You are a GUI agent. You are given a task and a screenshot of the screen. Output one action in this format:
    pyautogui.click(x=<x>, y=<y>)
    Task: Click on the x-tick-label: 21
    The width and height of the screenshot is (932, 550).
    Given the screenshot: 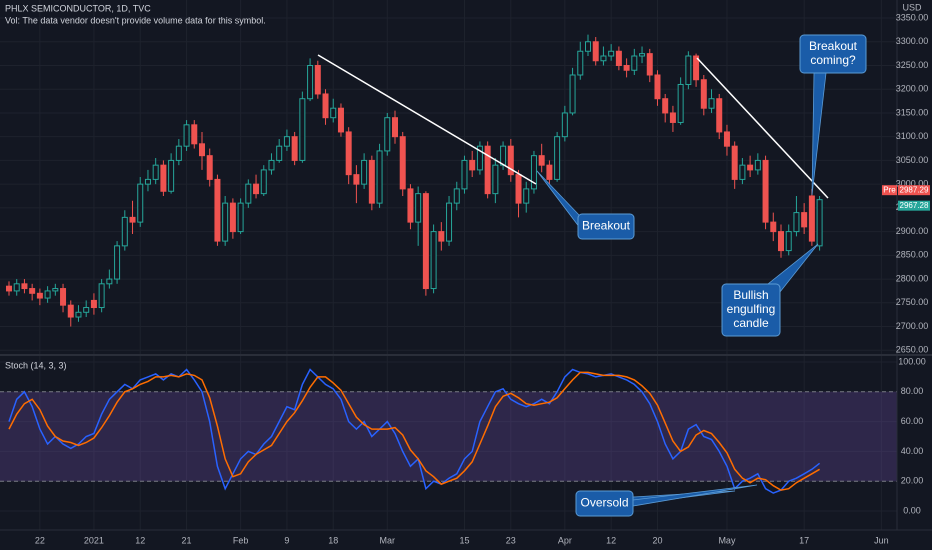 What is the action you would take?
    pyautogui.click(x=187, y=540)
    